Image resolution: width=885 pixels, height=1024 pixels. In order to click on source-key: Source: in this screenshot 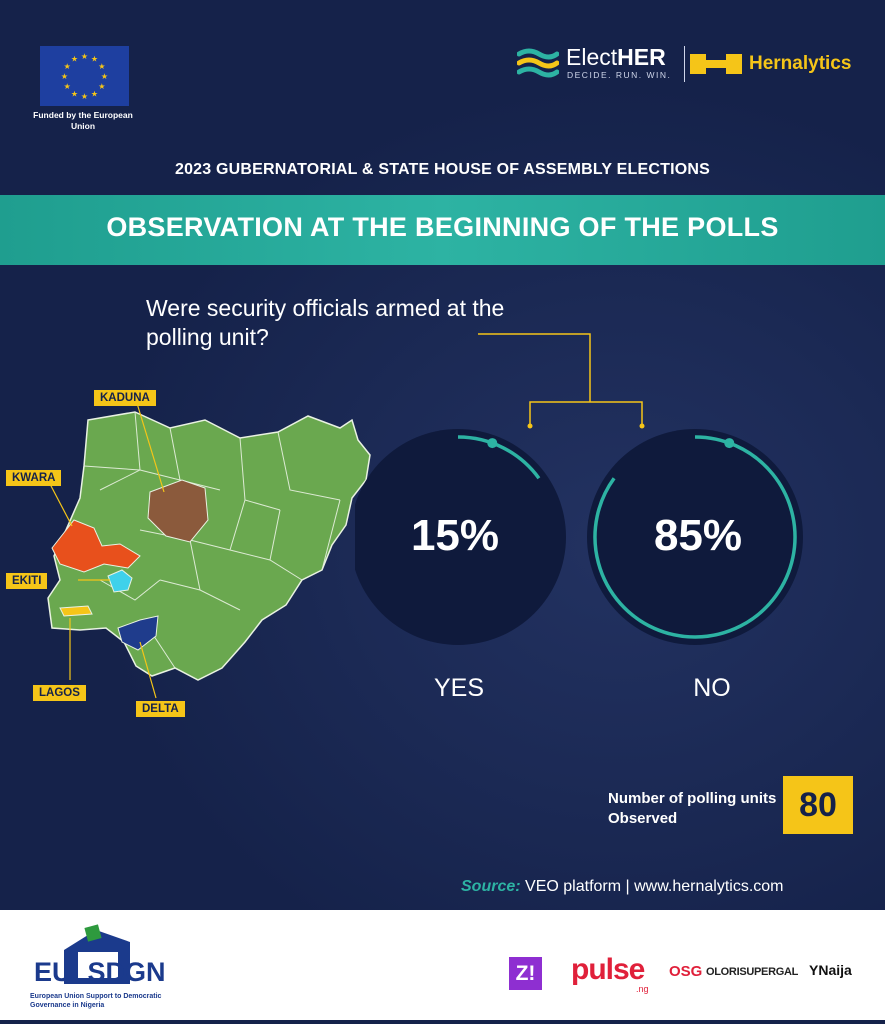, I will do `click(491, 886)`.